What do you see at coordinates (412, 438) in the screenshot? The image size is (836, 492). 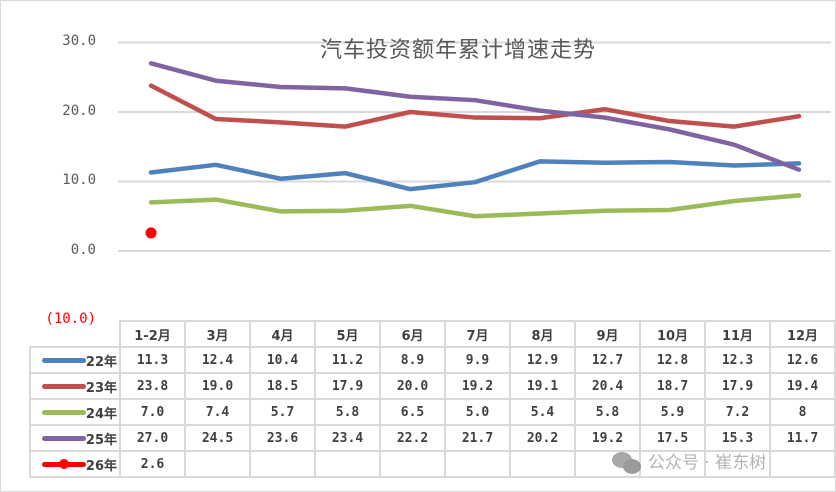 I see `table-cell: 22.2` at bounding box center [412, 438].